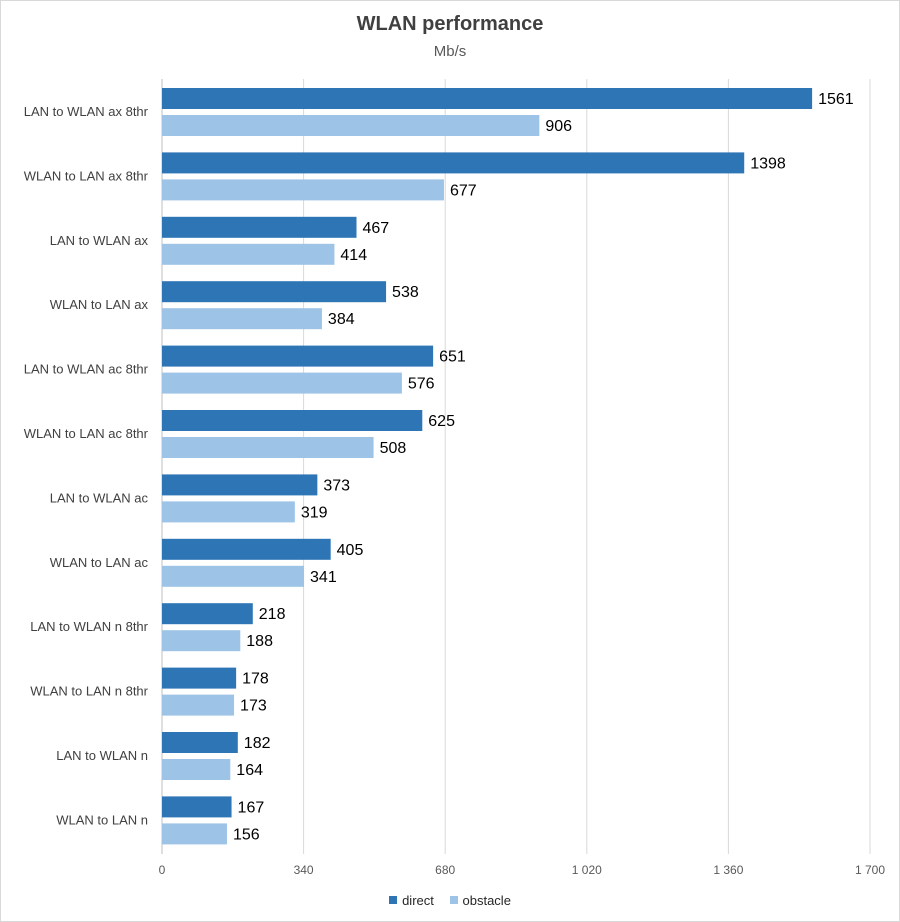 This screenshot has height=922, width=900. I want to click on data-label: 173, so click(253, 706).